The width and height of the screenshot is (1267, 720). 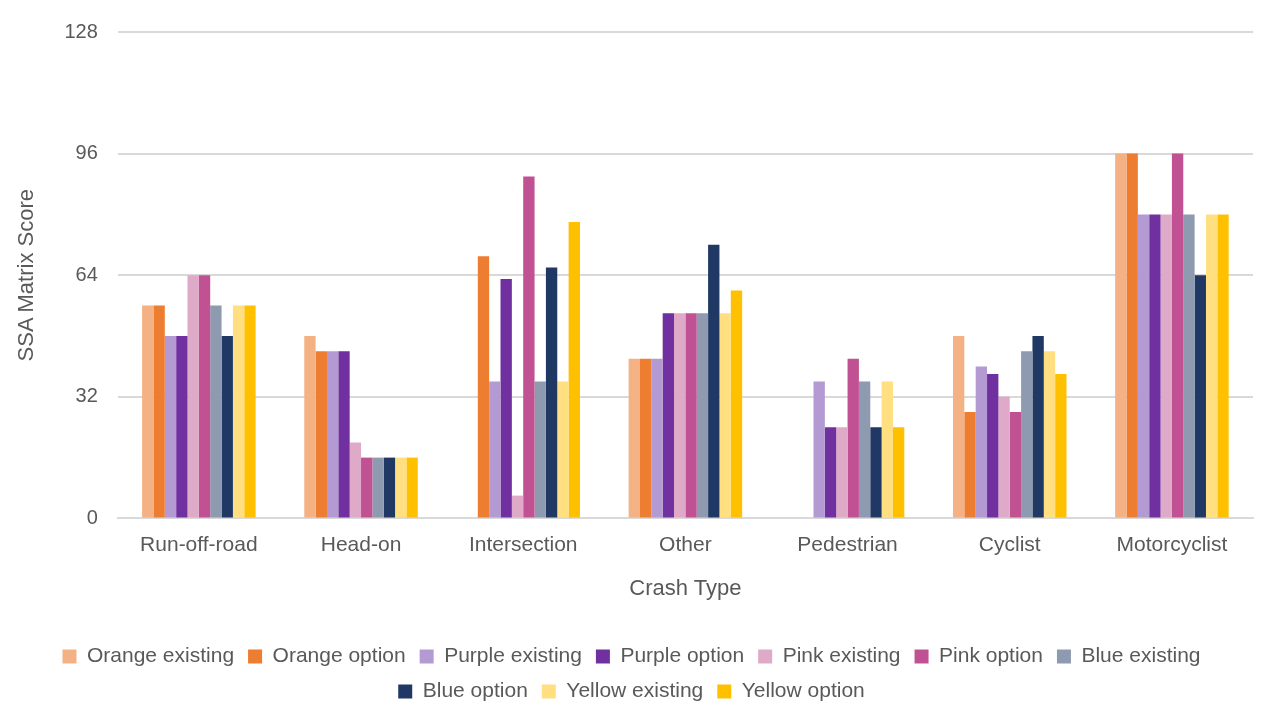 I want to click on x-tick-label: Run-off-road, so click(x=199, y=543).